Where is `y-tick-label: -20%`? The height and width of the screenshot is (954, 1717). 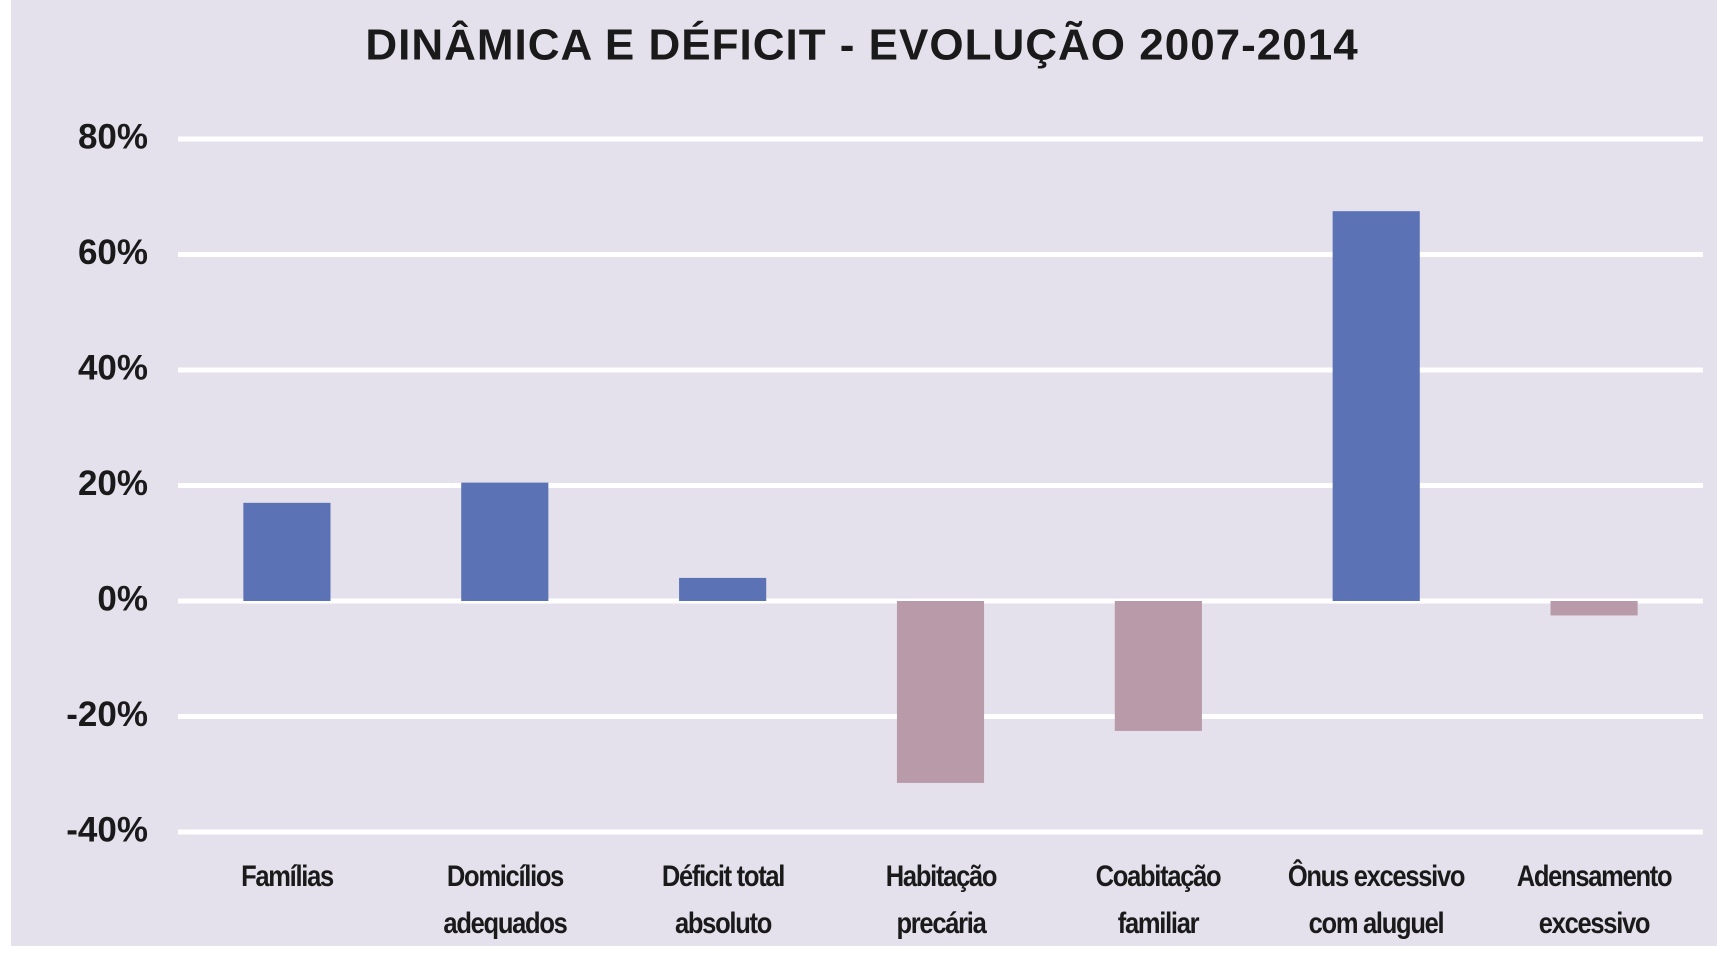 y-tick-label: -20% is located at coordinates (107, 714).